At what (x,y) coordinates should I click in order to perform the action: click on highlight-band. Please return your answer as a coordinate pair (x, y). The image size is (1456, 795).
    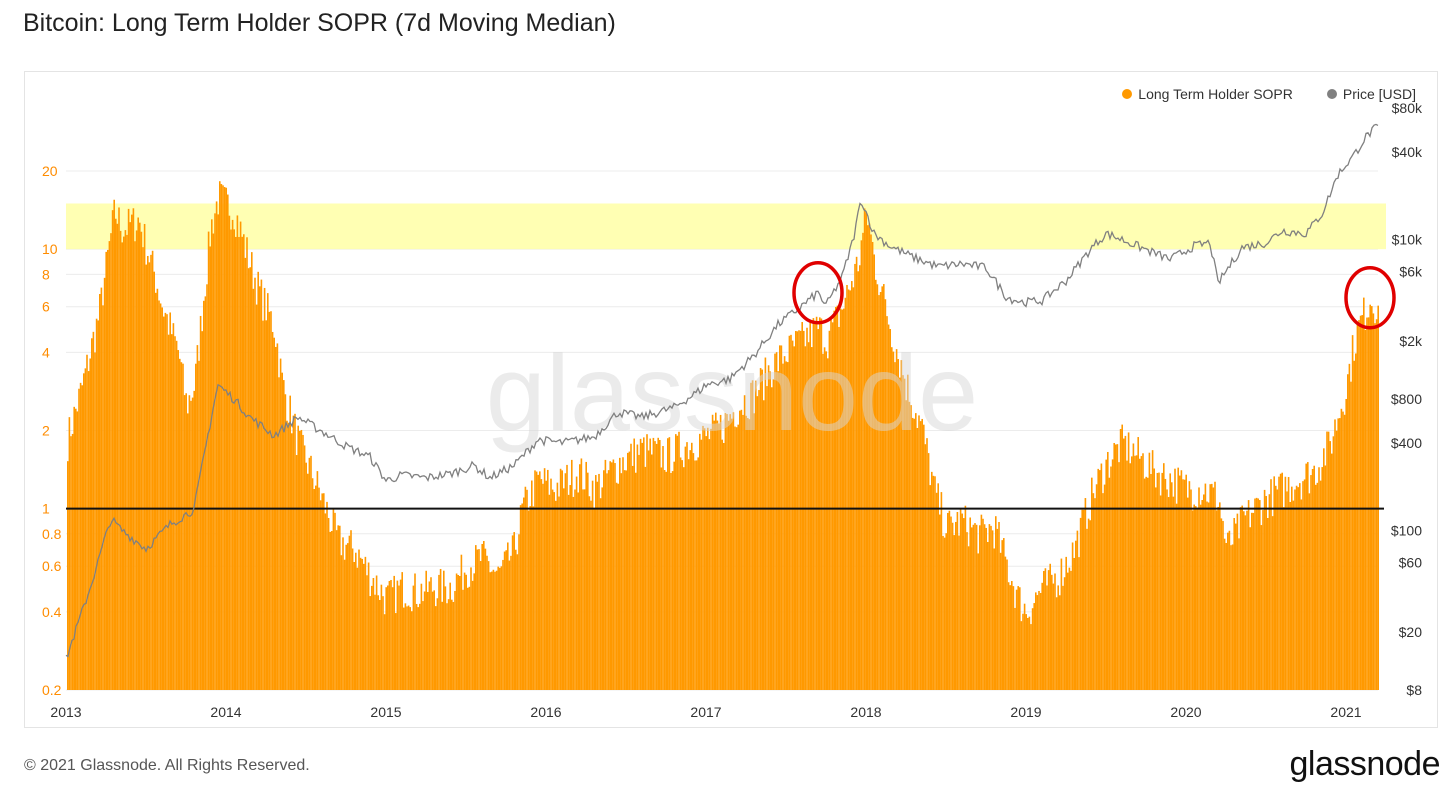
    Looking at the image, I should click on (726, 226).